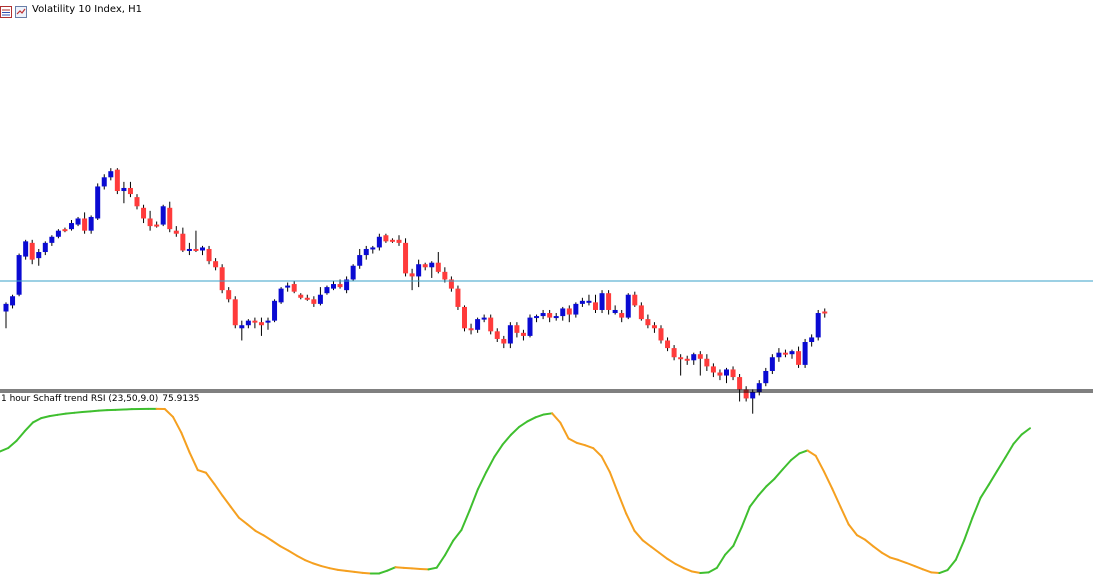  I want to click on symbol-label: Volatility 10 Index, H1, so click(87, 9).